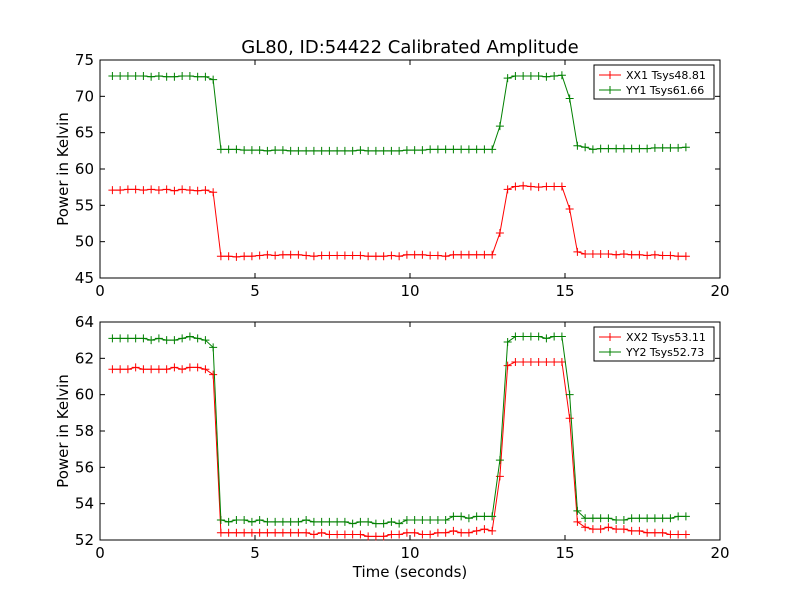 The image size is (800, 600). I want to click on x-tick-label: 15, so click(564, 291).